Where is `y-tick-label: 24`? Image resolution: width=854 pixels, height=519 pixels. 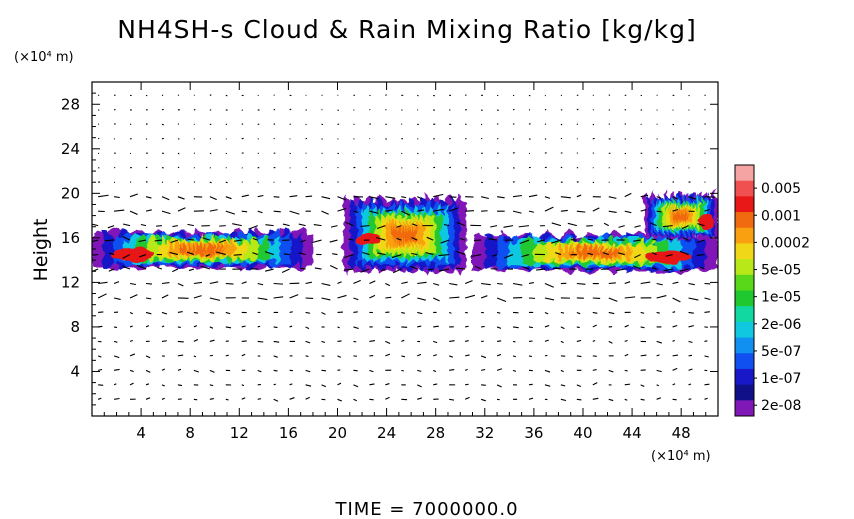
y-tick-label: 24 is located at coordinates (70, 149).